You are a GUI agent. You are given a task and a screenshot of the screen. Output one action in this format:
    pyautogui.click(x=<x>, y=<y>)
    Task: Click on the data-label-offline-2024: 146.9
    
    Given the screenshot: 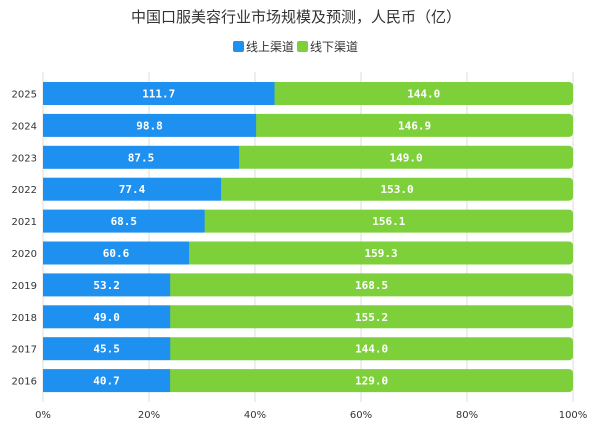 What is the action you would take?
    pyautogui.click(x=414, y=125)
    